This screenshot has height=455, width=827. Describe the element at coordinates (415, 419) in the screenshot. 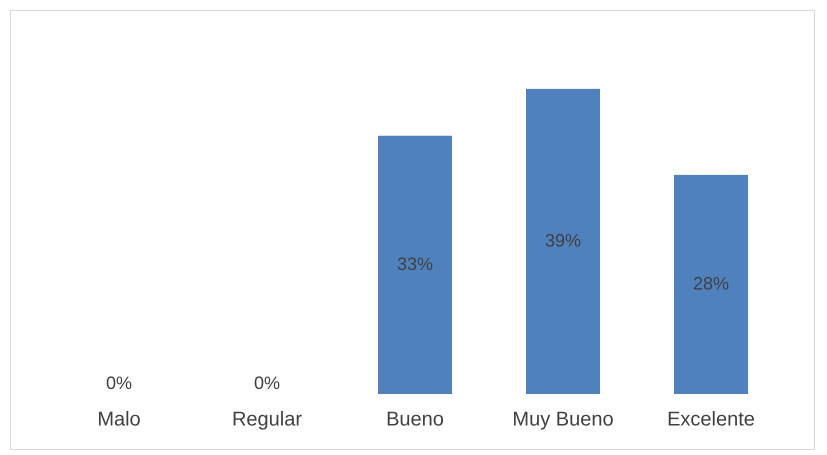

I see `x-tick-label: Bueno` at that location.